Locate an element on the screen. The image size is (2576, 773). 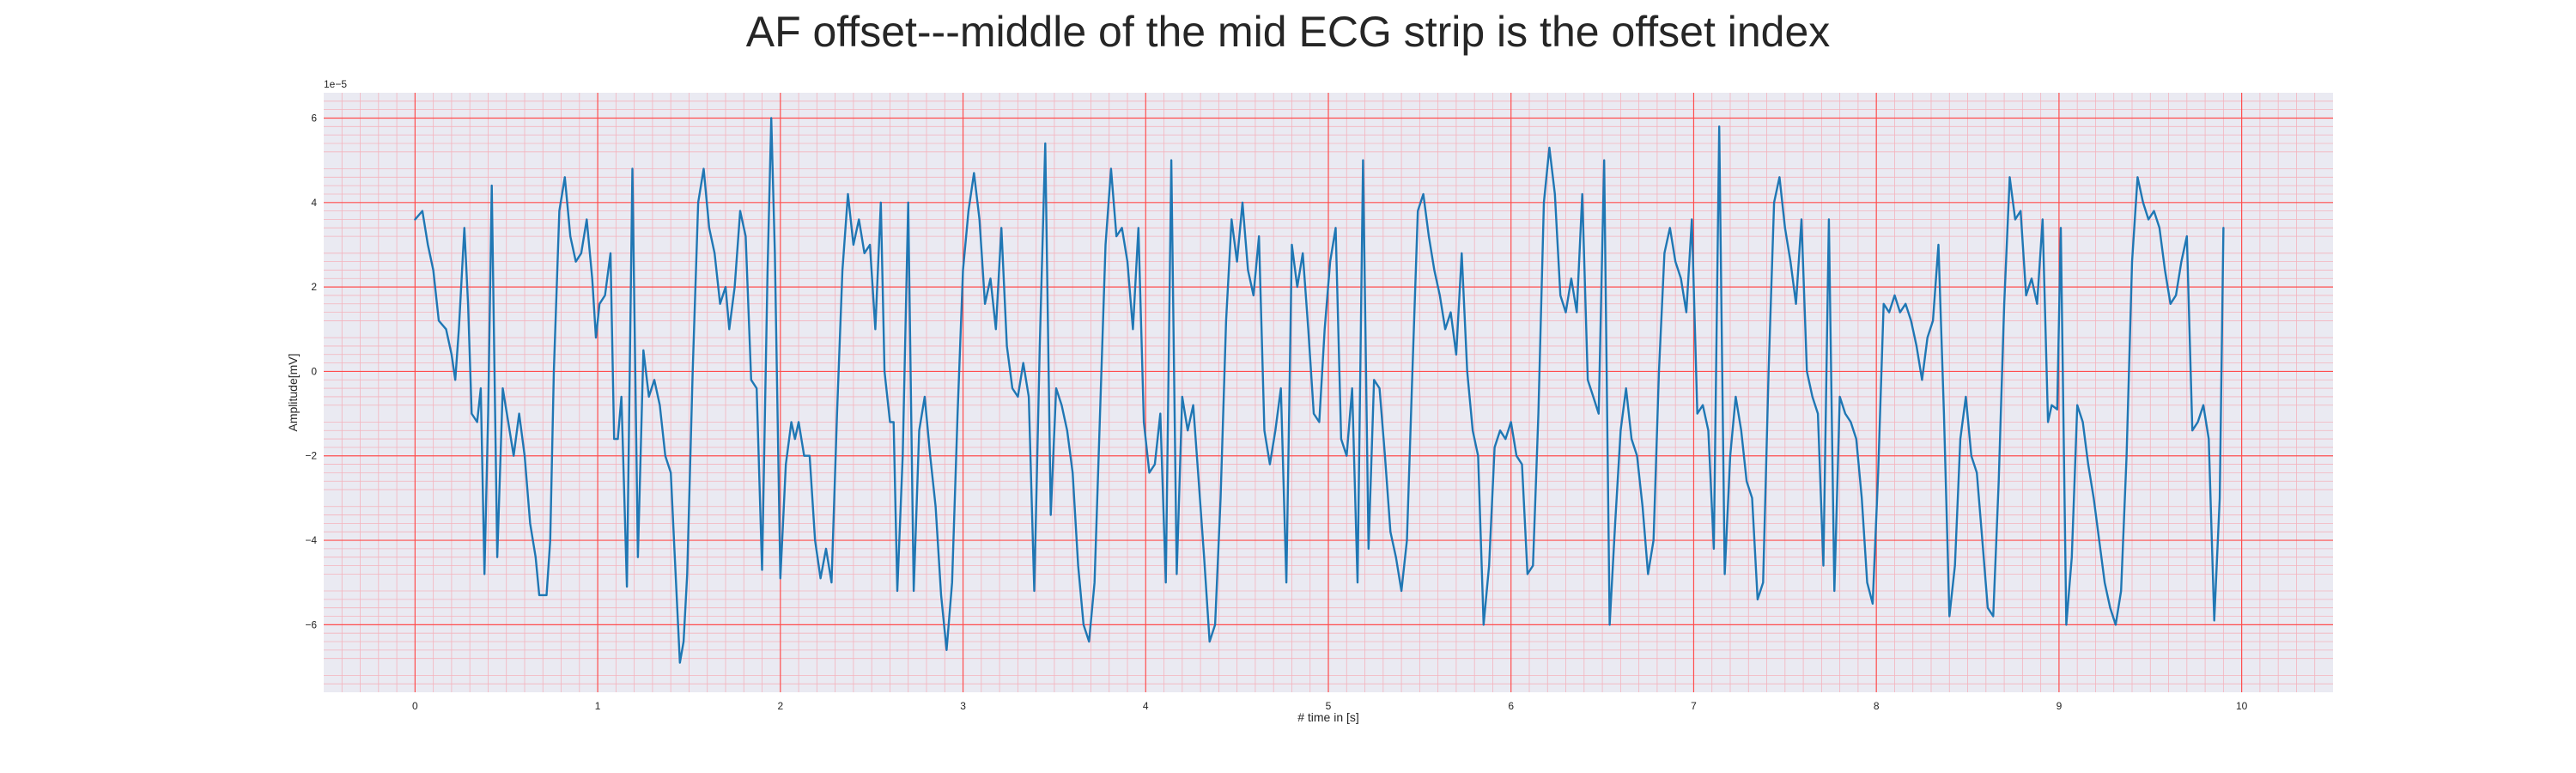
x-tick-label: 8 is located at coordinates (1877, 706).